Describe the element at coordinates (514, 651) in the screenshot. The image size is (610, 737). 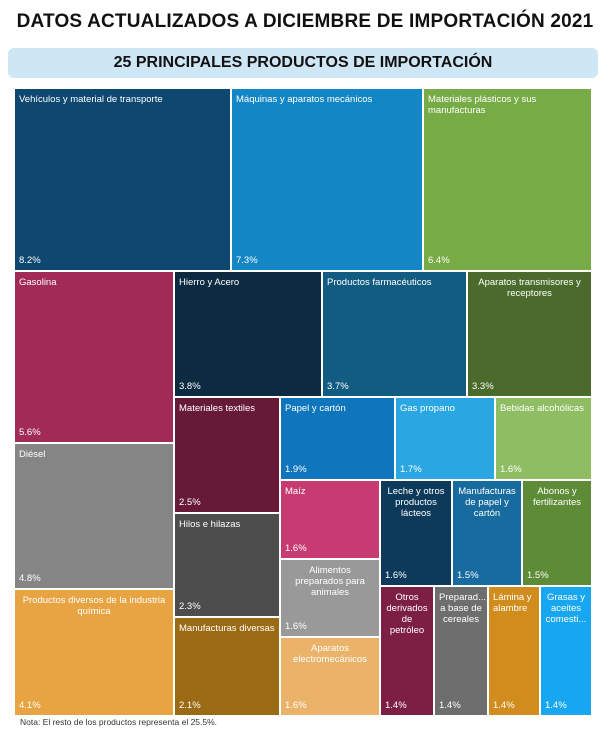
I see `treemap-tile: Lámina y alambre 1.4%` at that location.